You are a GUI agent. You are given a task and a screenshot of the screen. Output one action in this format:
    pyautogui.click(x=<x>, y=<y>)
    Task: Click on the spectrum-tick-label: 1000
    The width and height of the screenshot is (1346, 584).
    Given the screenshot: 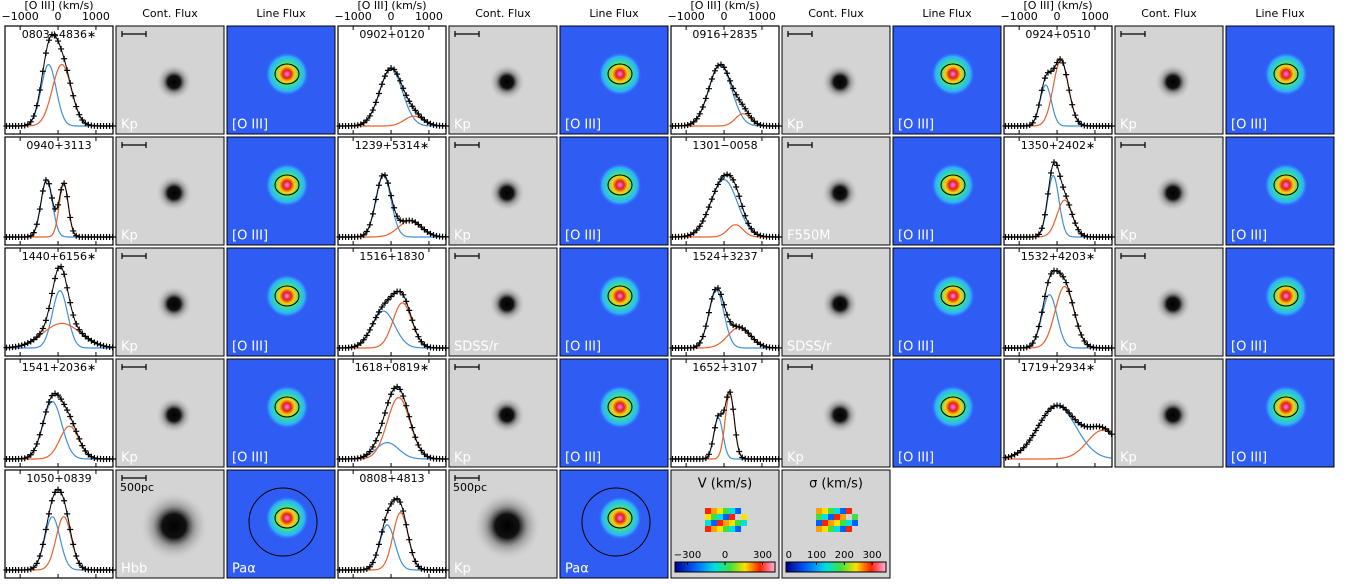 What is the action you would take?
    pyautogui.click(x=429, y=16)
    